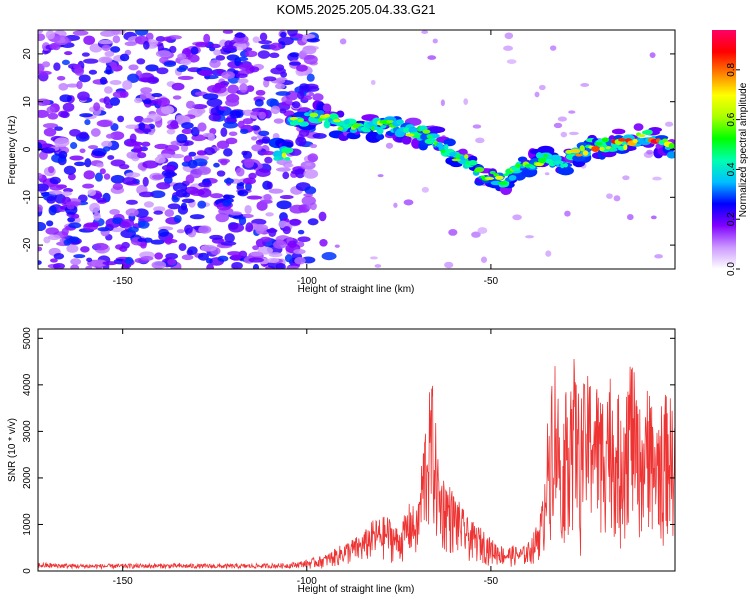 This screenshot has height=600, width=750. Describe the element at coordinates (27, 431) in the screenshot. I see `y-tick-label: 3000` at that location.